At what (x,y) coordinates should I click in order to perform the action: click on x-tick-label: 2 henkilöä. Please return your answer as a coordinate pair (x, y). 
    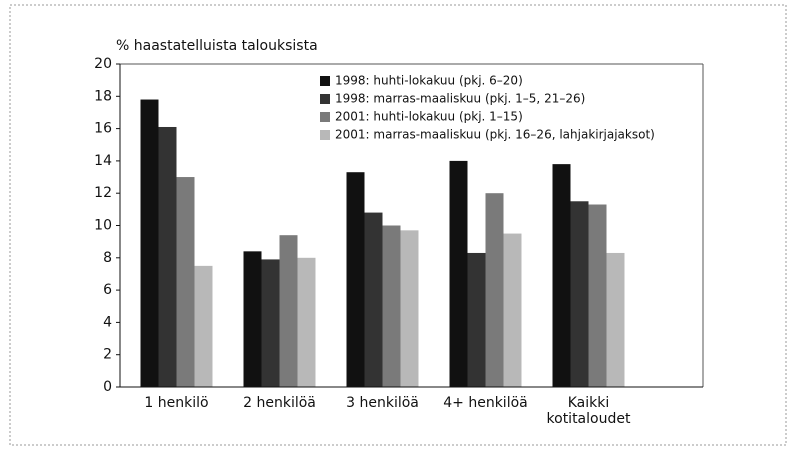
    Looking at the image, I should click on (279, 403).